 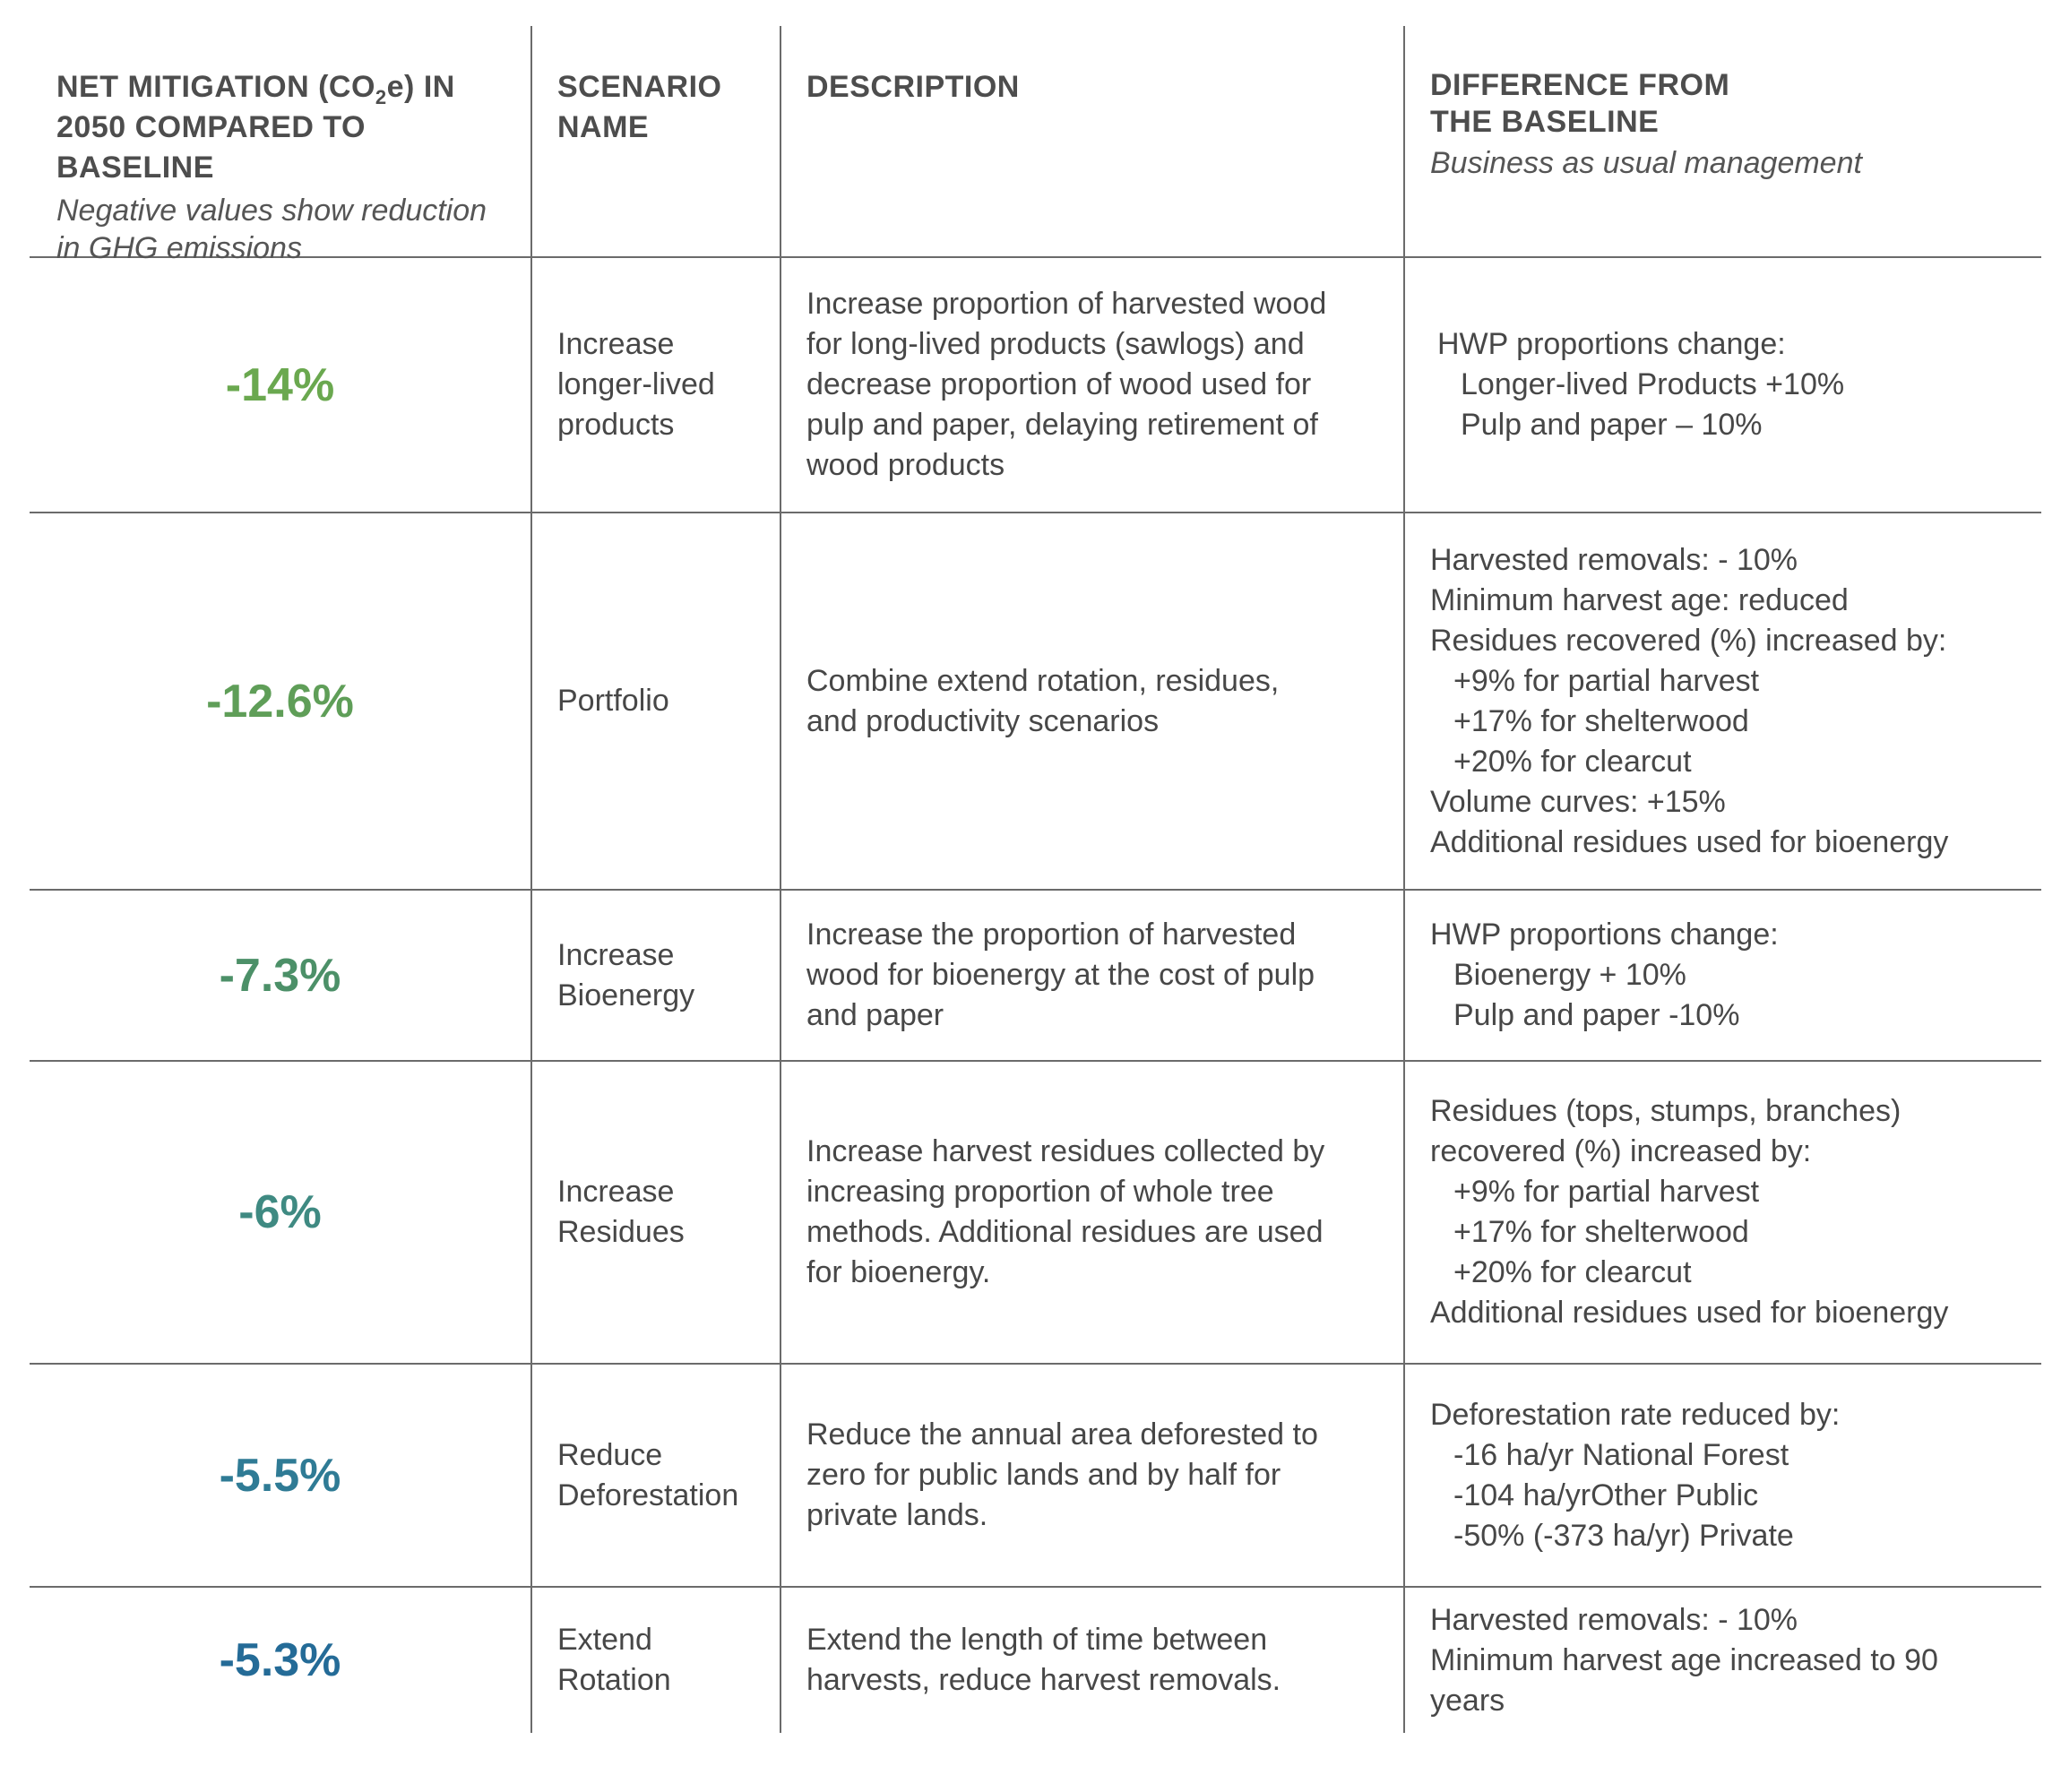 What do you see at coordinates (1665, 1111) in the screenshot?
I see `difference-line: Residues (tops, stumps, branches)` at bounding box center [1665, 1111].